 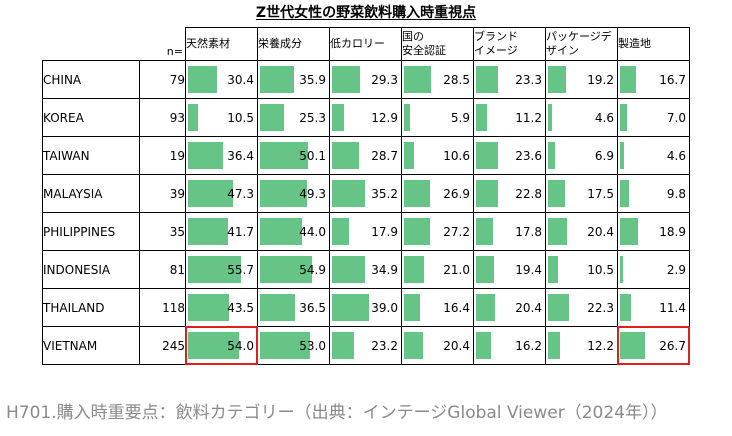 What do you see at coordinates (221, 44) in the screenshot?
I see `column-header: 天然素材` at bounding box center [221, 44].